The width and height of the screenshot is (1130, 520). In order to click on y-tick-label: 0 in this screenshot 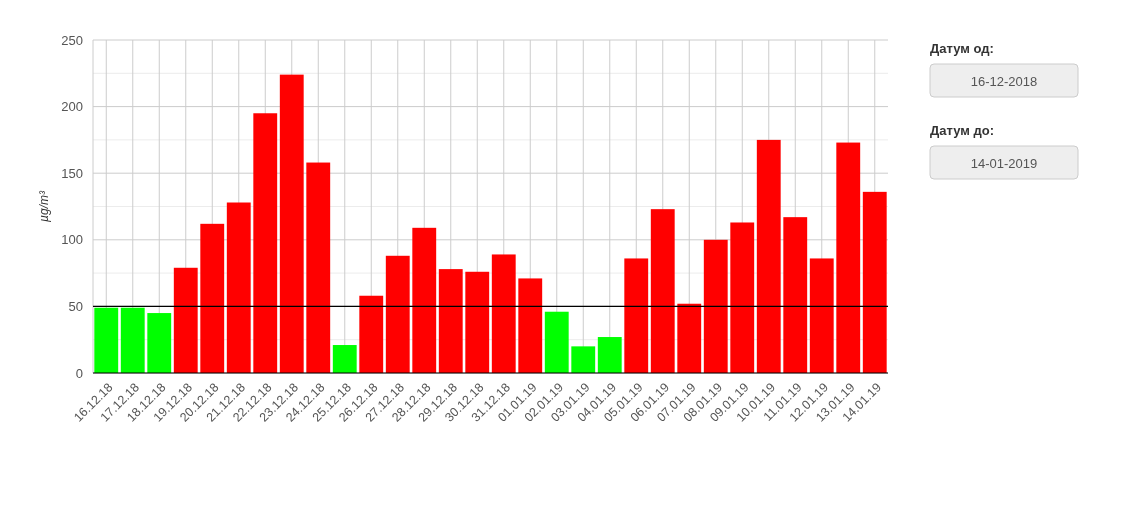, I will do `click(79, 373)`.